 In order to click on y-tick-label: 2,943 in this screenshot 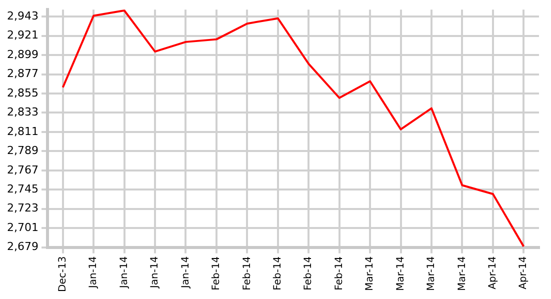, I will do `click(22, 15)`.